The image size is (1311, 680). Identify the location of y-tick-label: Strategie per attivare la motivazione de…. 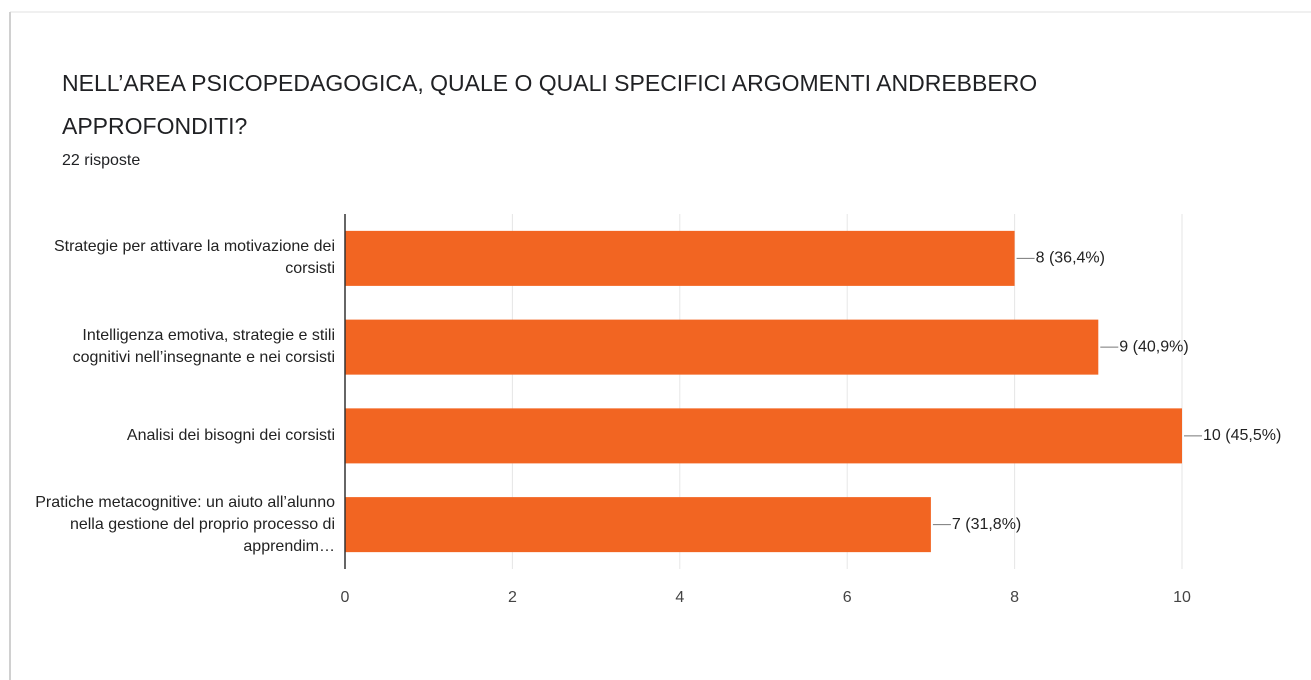
(194, 258).